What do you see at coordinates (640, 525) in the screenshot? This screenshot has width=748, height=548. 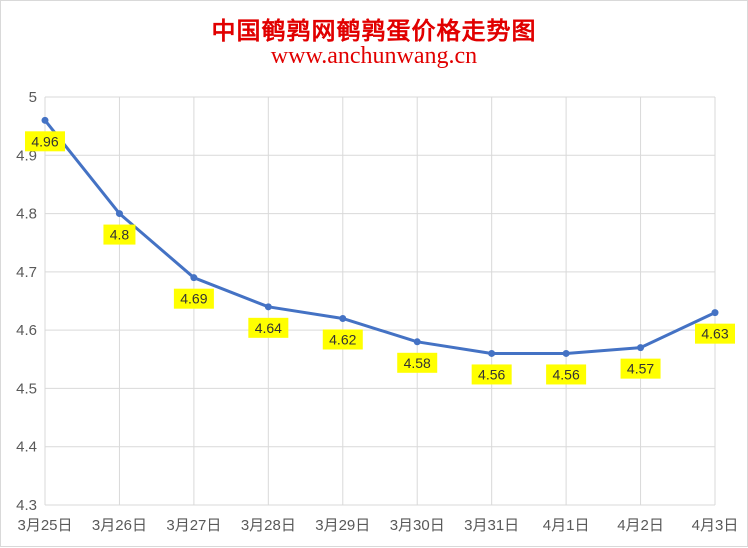 I see `x-tick-label: 4月2日` at bounding box center [640, 525].